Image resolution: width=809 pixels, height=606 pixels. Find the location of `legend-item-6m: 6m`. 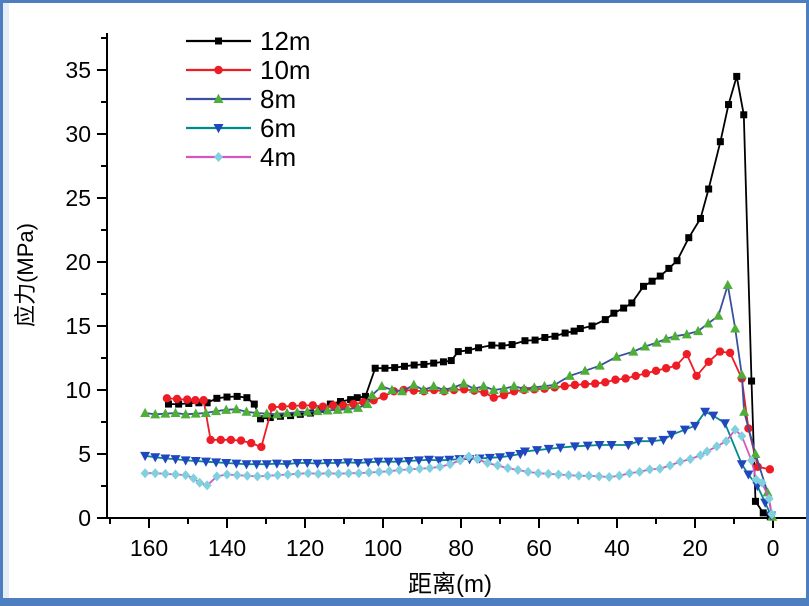

legend-item-6m: 6m is located at coordinates (241, 128).